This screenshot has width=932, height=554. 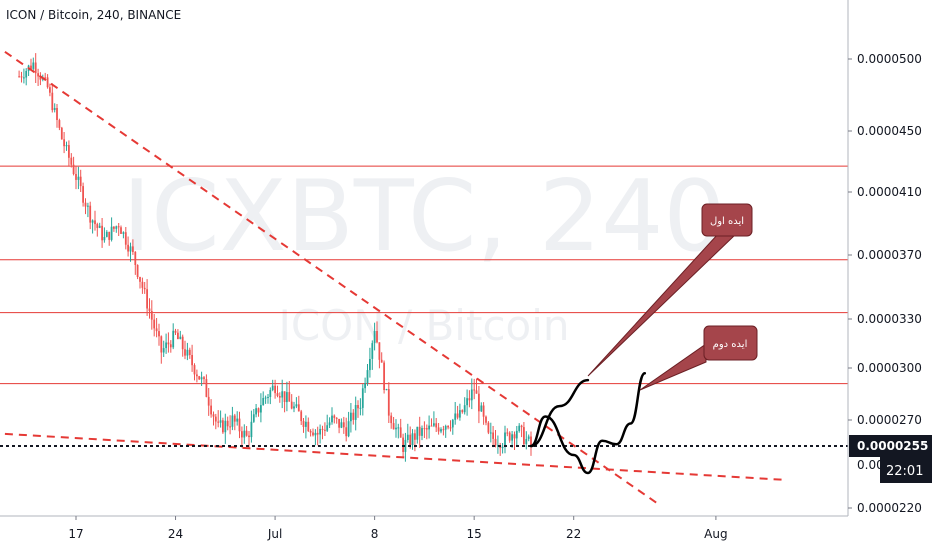 What do you see at coordinates (698, 358) in the screenshot?
I see `callout-idea-two: ایده دوم` at bounding box center [698, 358].